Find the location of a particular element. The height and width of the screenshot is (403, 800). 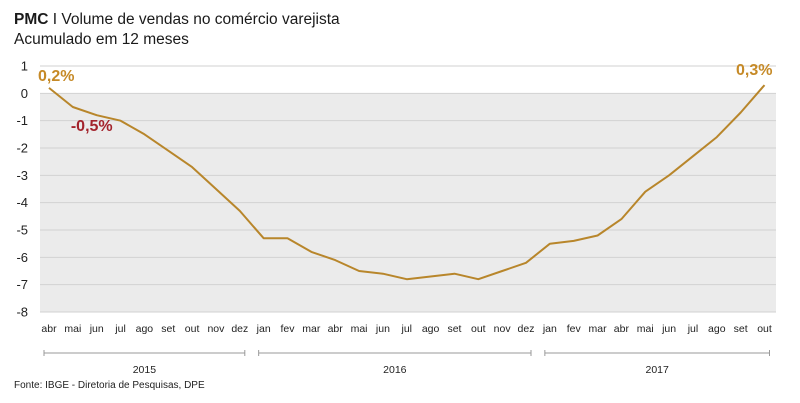

y-tick-label: 1 is located at coordinates (24, 66).